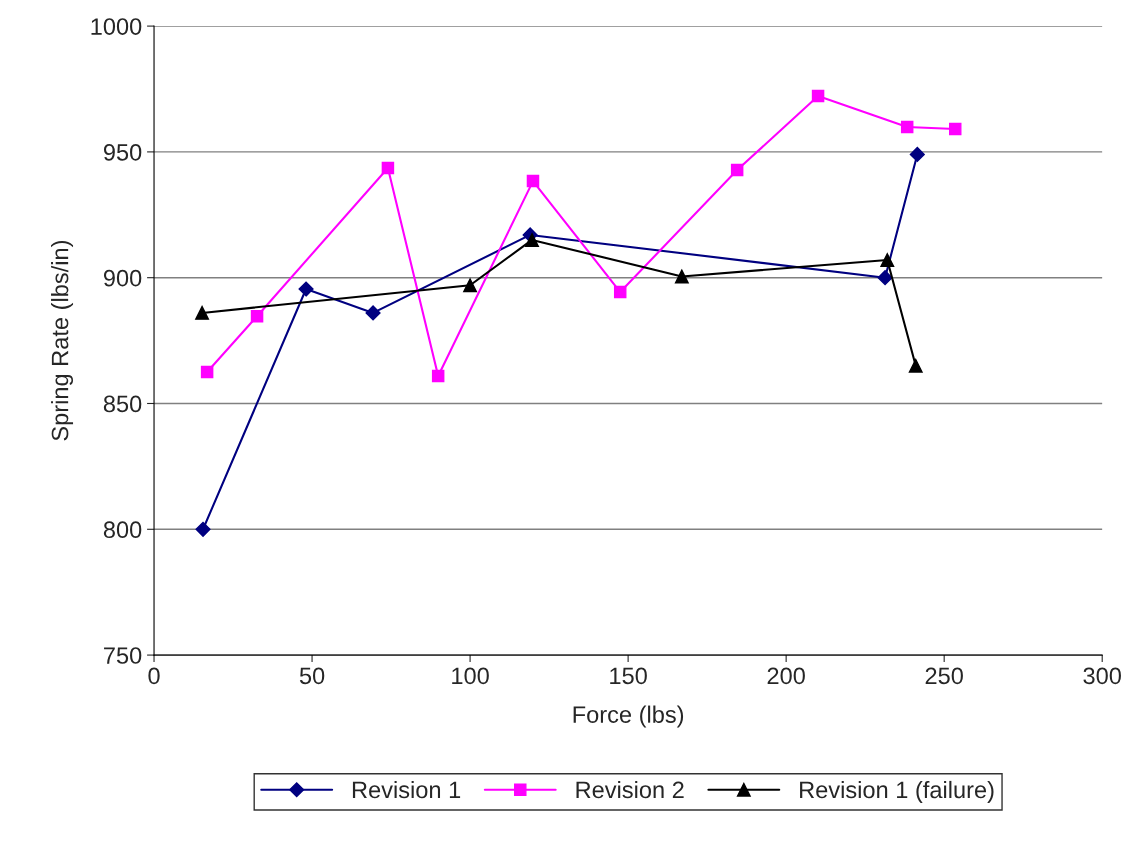  I want to click on y-tick-label: 750, so click(123, 655).